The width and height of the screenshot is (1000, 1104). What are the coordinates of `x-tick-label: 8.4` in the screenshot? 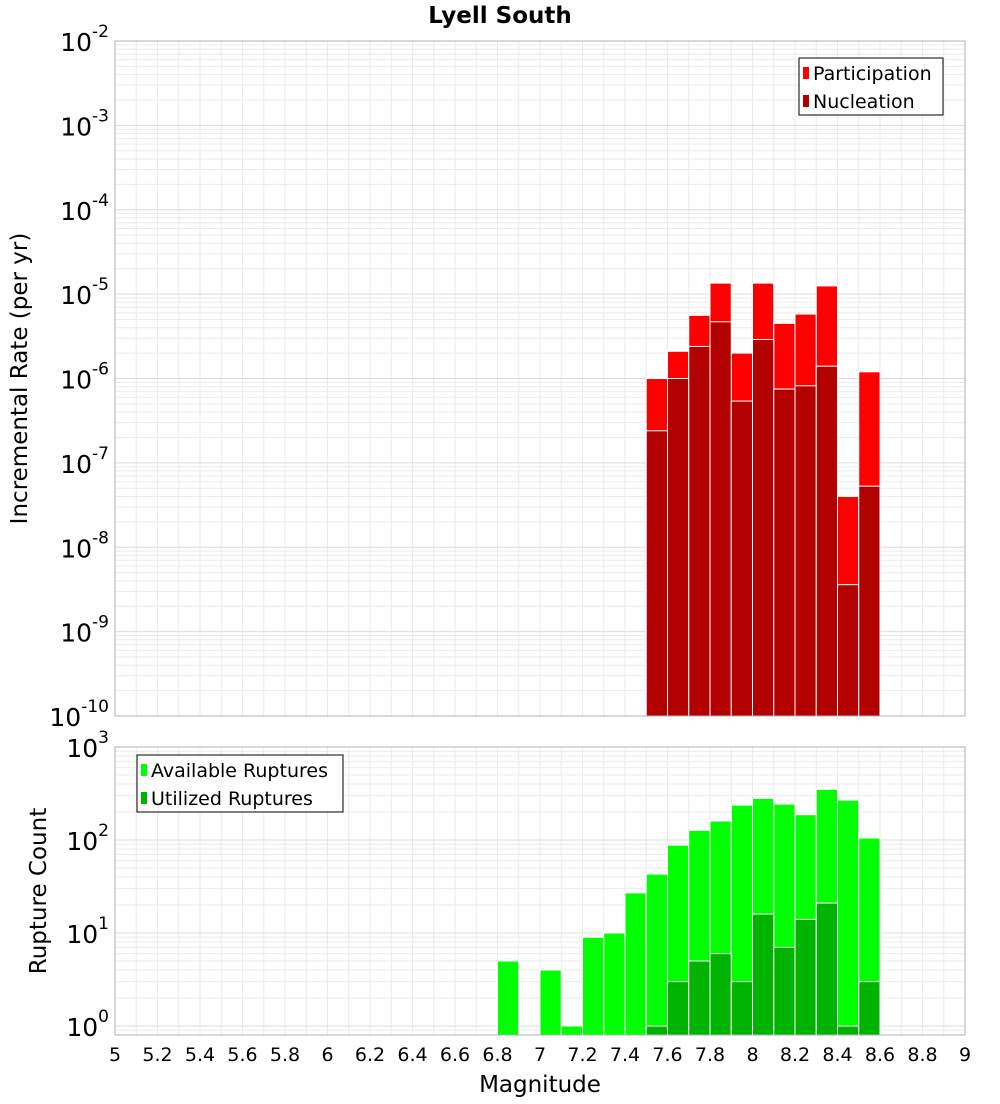 It's located at (837, 1055).